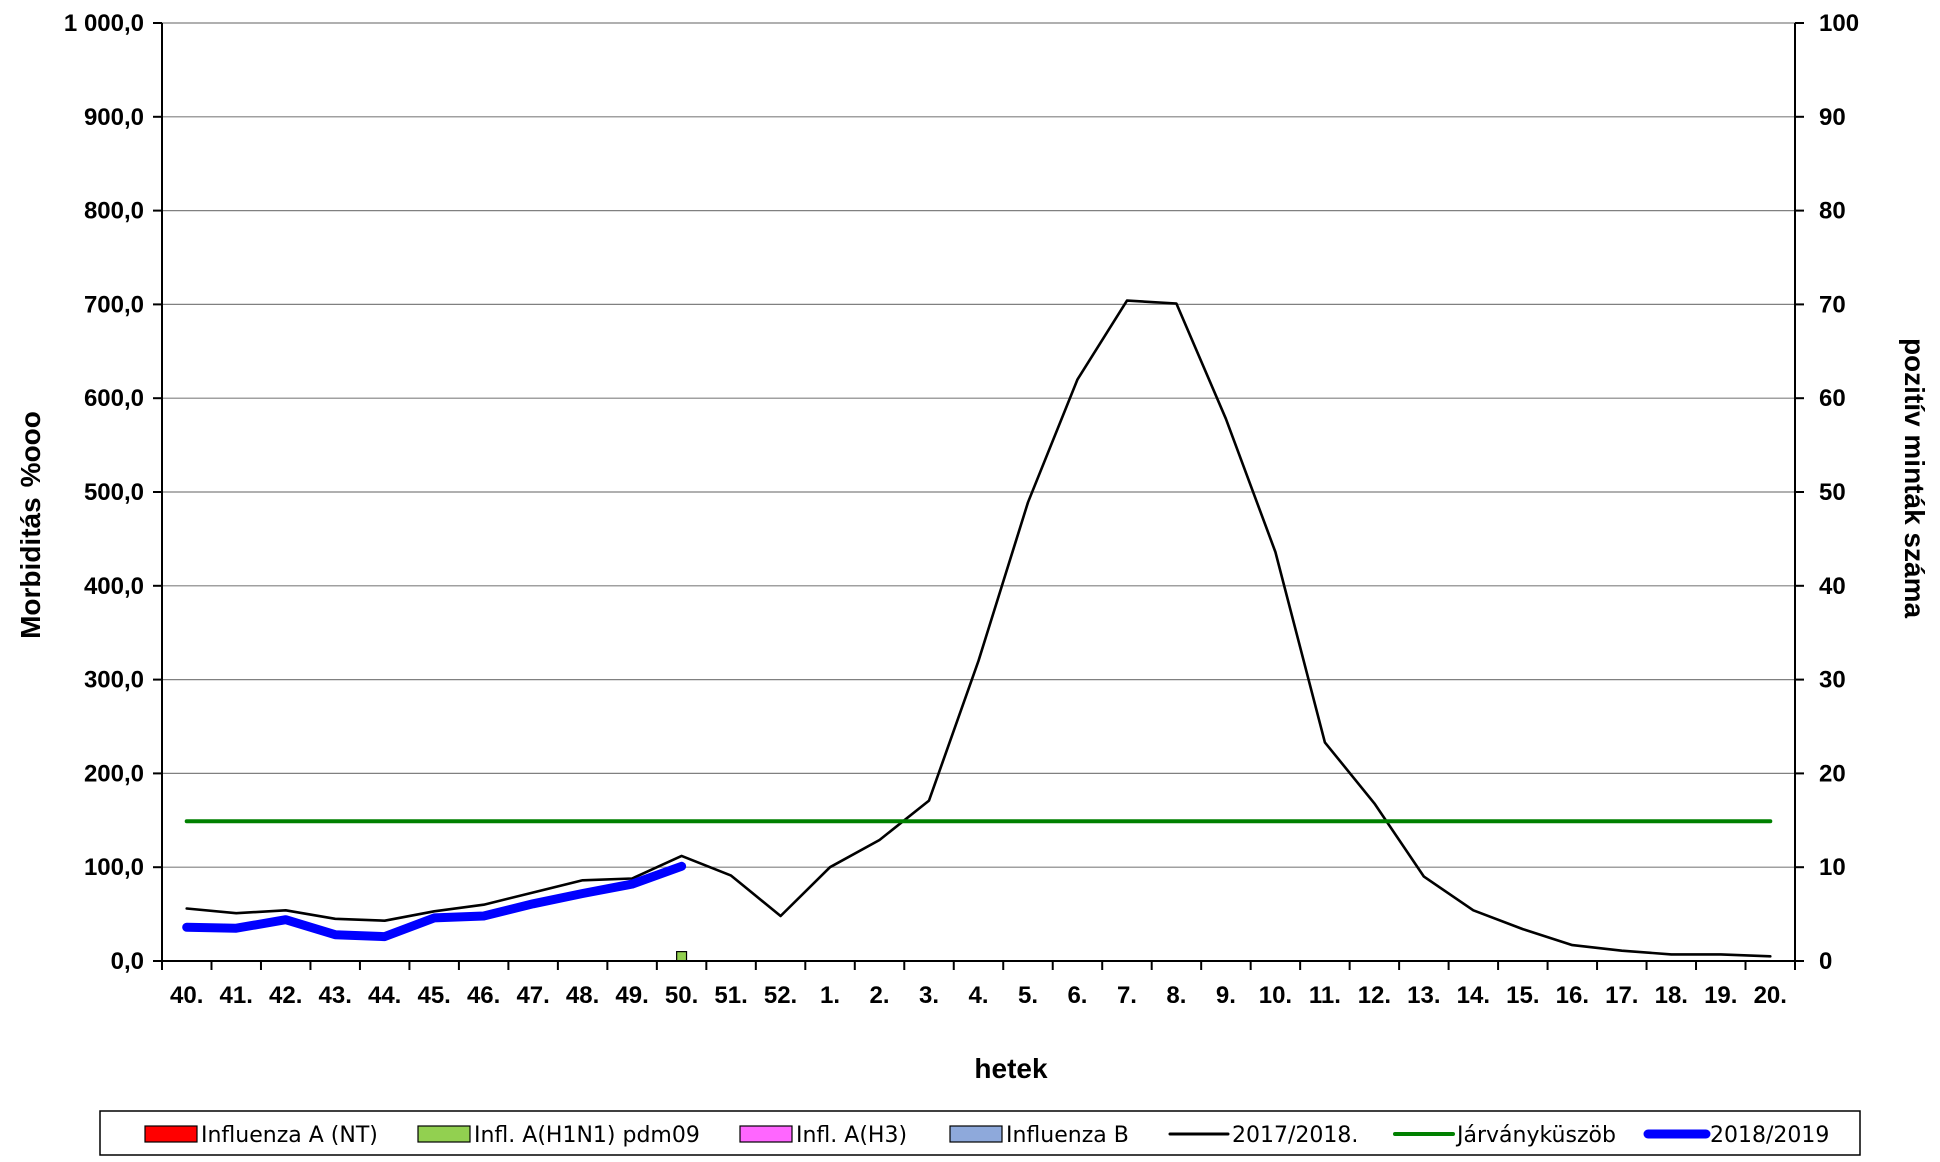  Describe the element at coordinates (1572, 995) in the screenshot. I see `x-tick-label: 16.` at that location.